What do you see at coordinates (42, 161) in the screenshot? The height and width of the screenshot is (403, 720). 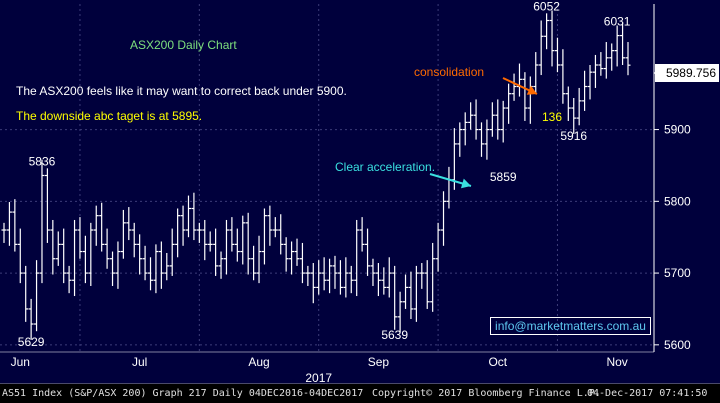 I see `point-label: 5836` at bounding box center [42, 161].